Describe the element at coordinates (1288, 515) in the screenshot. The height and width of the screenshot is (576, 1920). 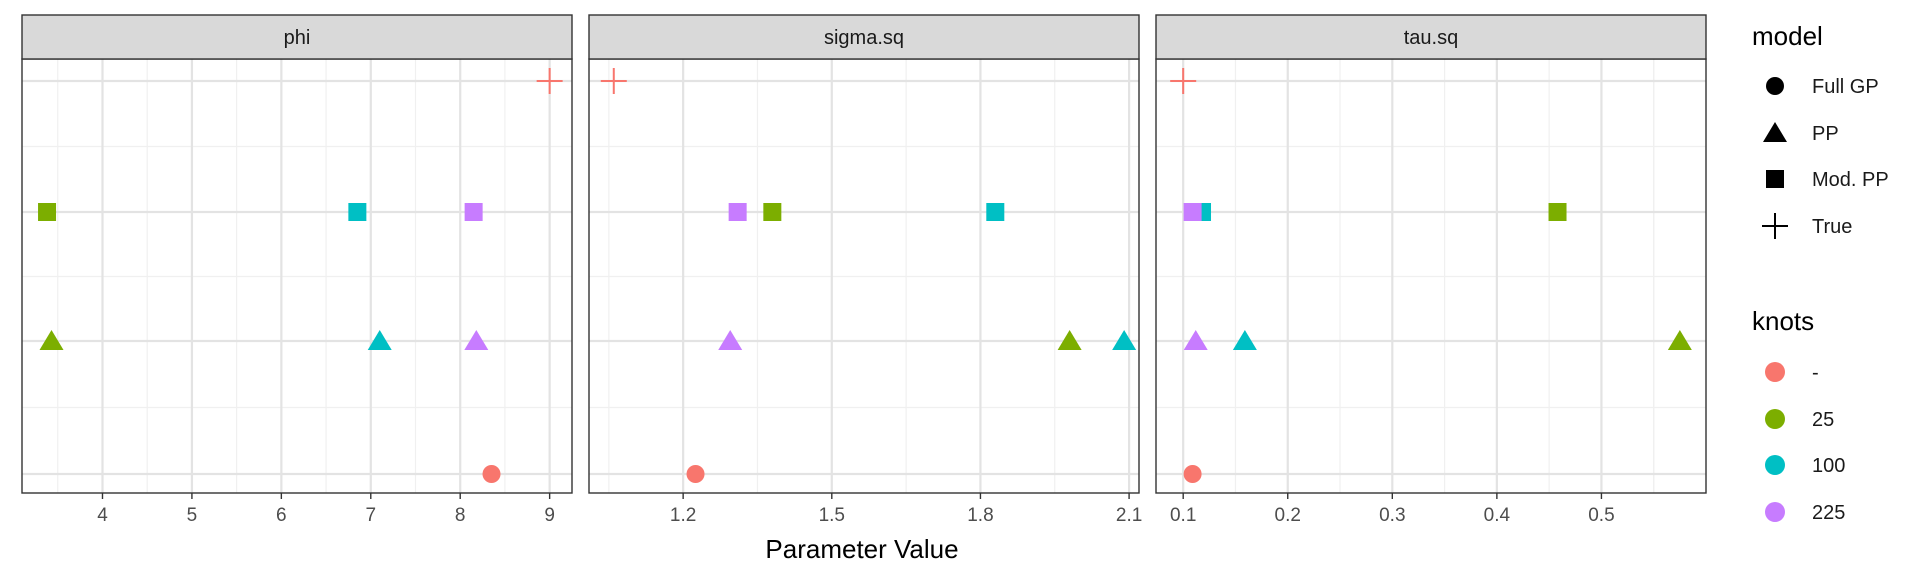
I see `x-tick-label: 0.2` at that location.